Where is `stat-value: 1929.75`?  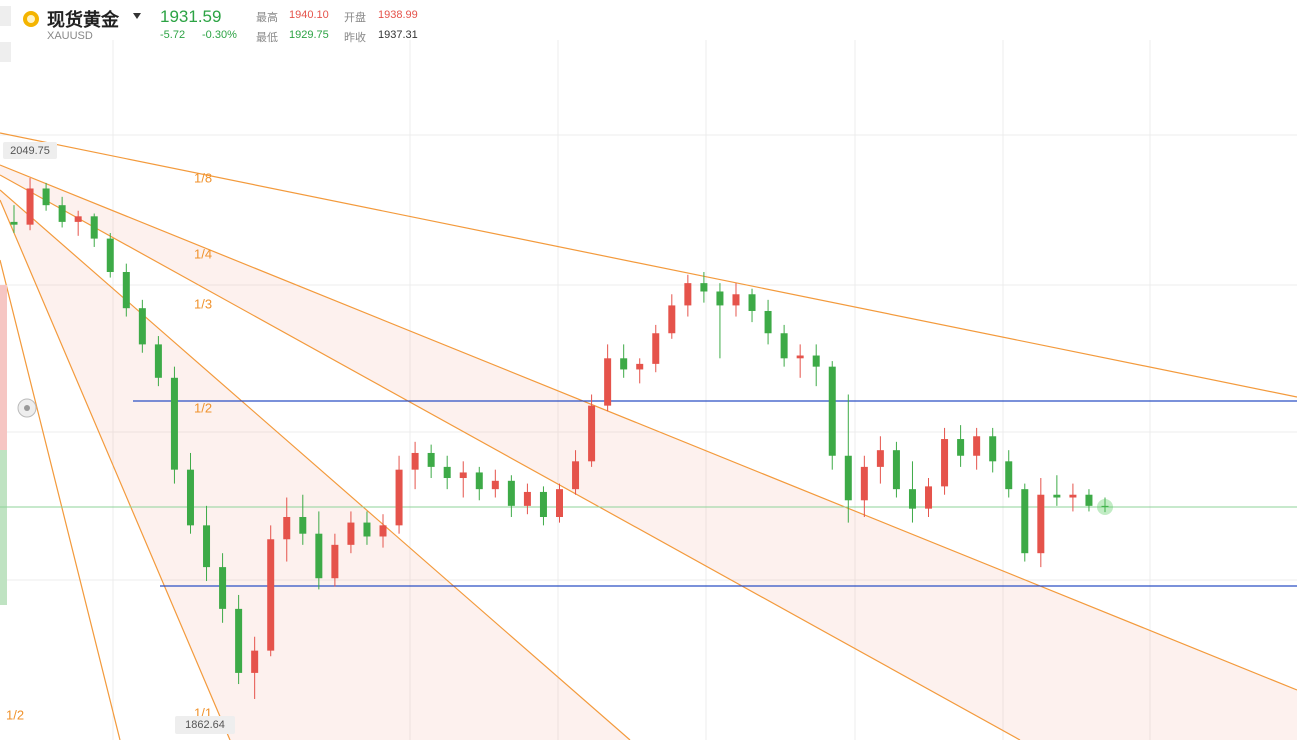 stat-value: 1929.75 is located at coordinates (309, 35).